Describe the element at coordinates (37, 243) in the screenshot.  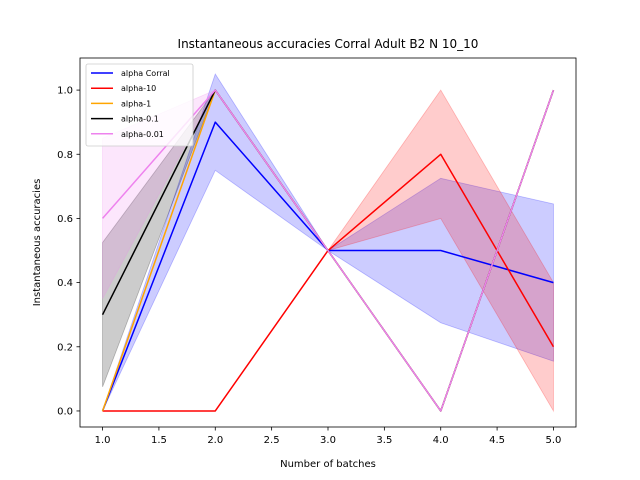
I see `y-axis-label: Instantaneous accuracies` at that location.